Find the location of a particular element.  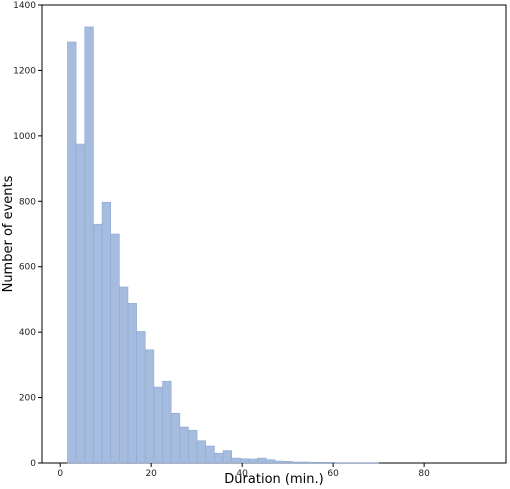

x-axis: 0 20 40 60 80 is located at coordinates (243, 471).